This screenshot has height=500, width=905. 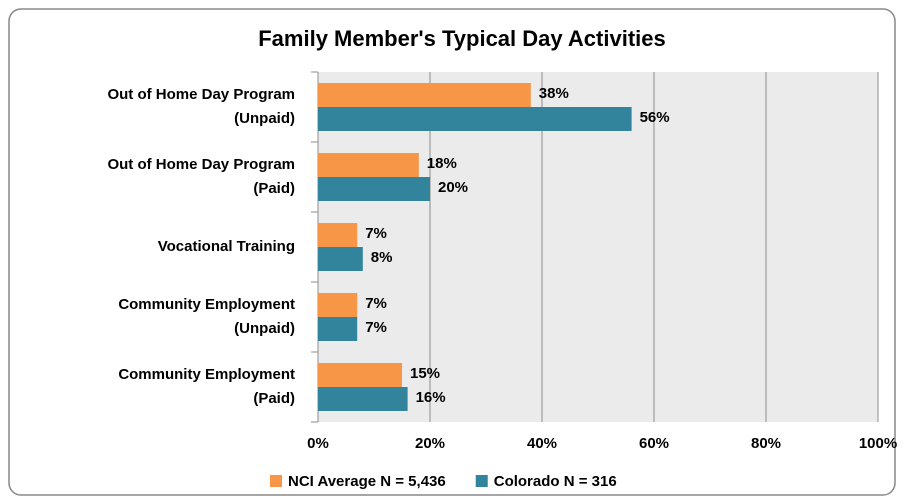 I want to click on chart-title: Family Member's Typical Day Activities, so click(x=462, y=38).